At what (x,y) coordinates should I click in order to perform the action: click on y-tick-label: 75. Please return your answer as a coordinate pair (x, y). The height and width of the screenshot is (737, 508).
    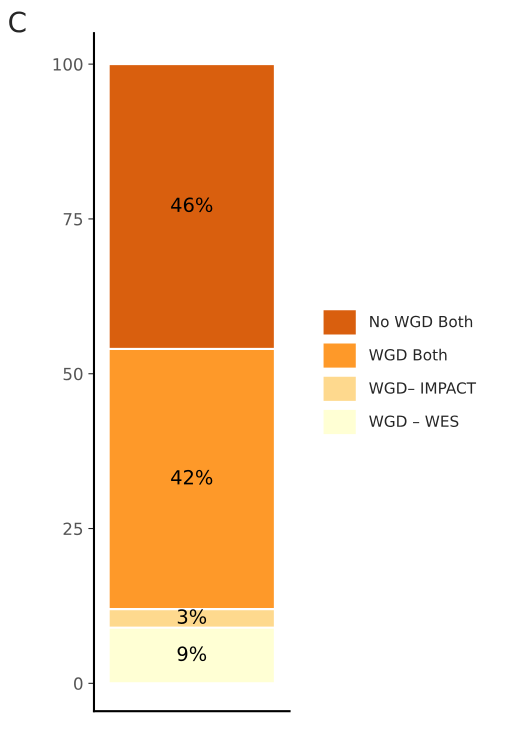
    Looking at the image, I should click on (73, 219).